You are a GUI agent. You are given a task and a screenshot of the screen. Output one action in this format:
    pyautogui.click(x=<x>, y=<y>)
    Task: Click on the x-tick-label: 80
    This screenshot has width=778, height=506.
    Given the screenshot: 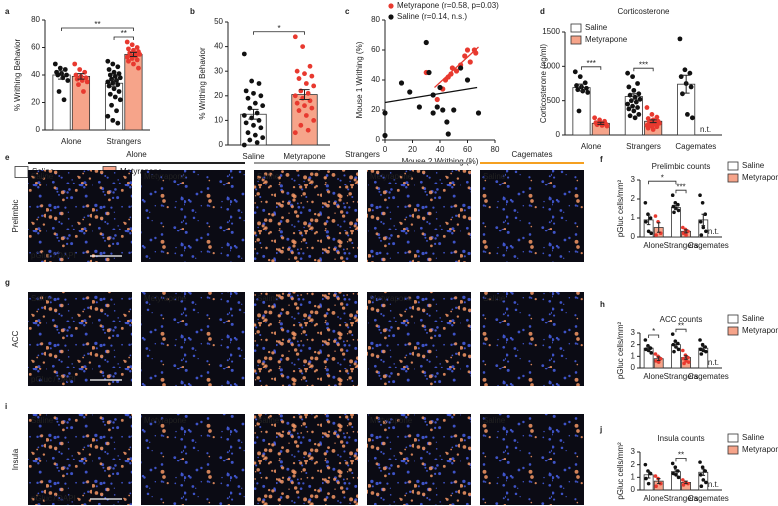 What is the action you would take?
    pyautogui.click(x=495, y=149)
    